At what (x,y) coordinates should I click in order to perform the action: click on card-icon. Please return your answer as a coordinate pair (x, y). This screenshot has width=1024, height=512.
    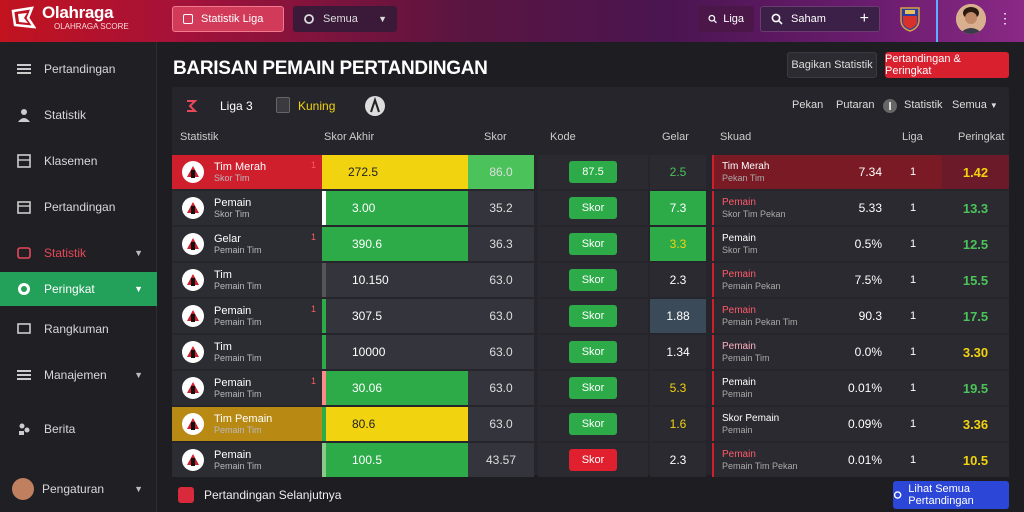
    Looking at the image, I should click on (283, 105).